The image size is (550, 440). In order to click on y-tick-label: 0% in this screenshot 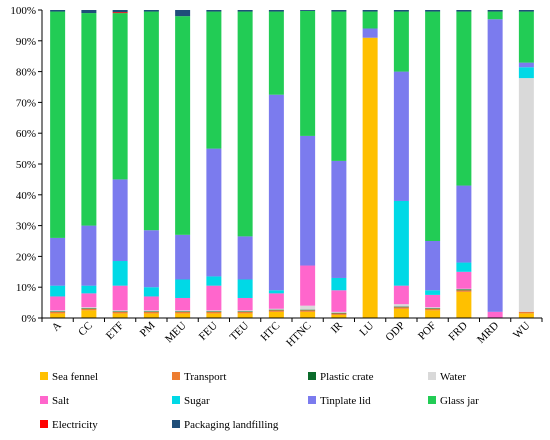, I will do `click(28, 319)`.